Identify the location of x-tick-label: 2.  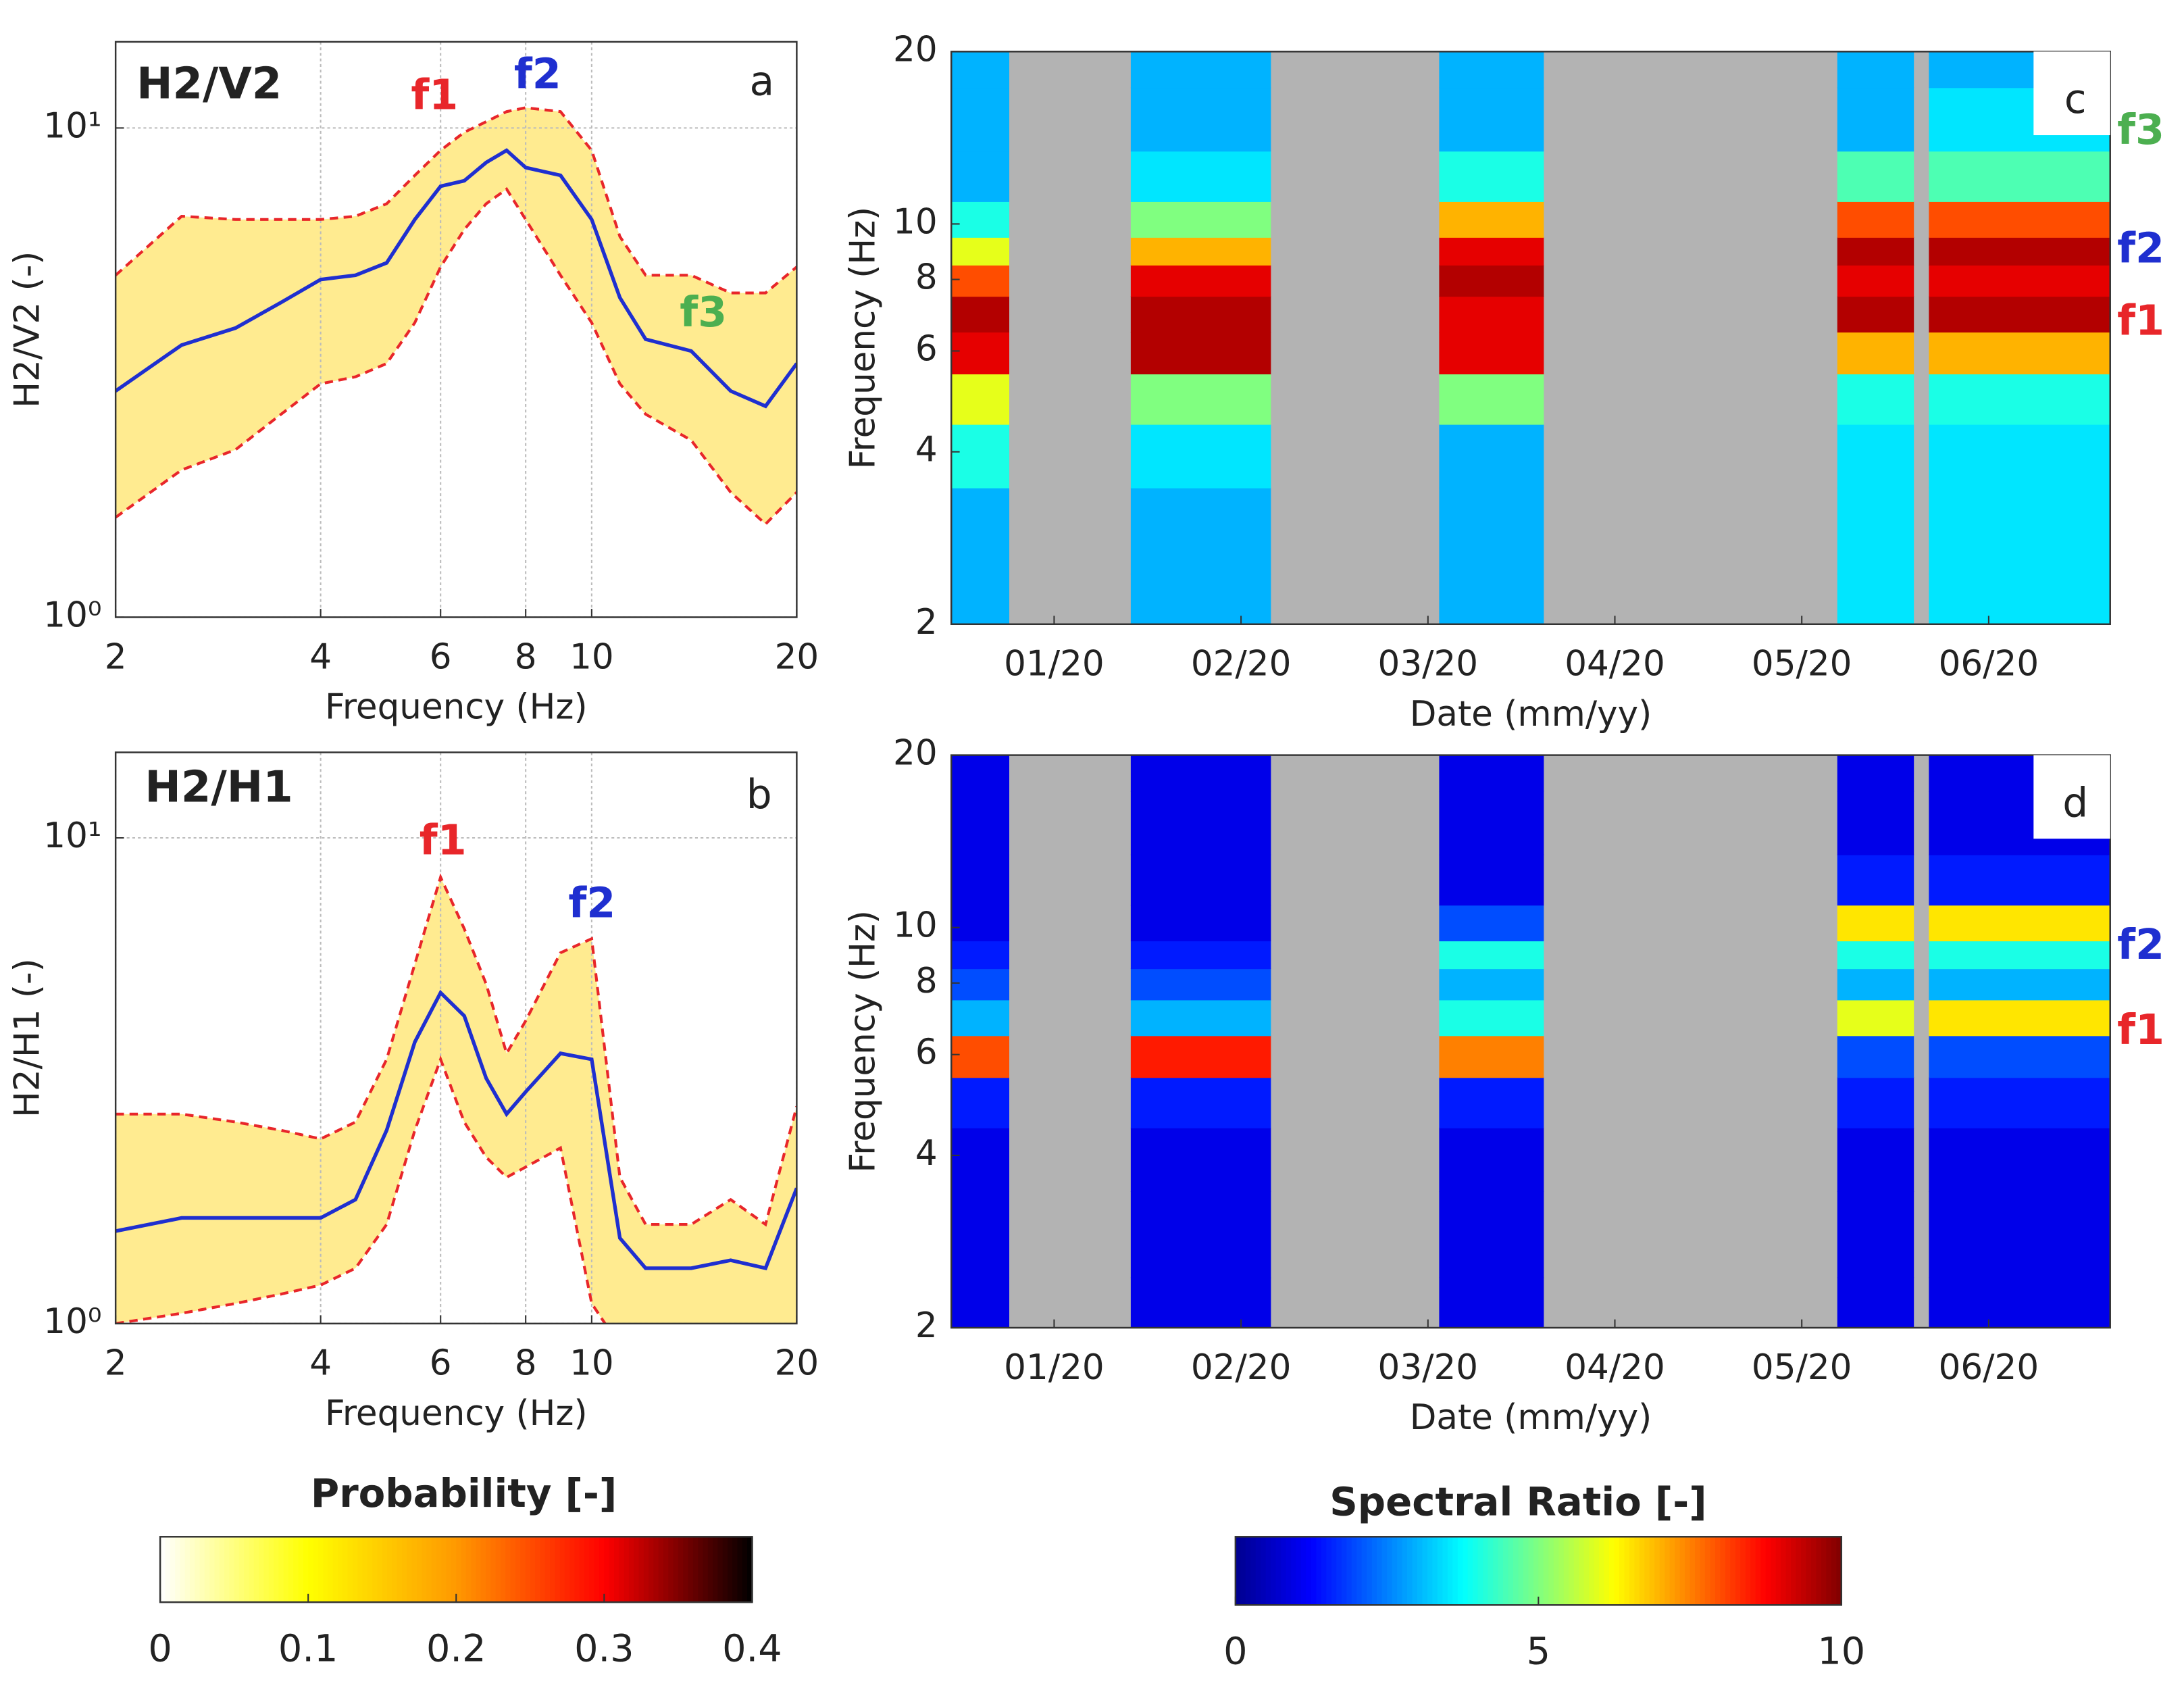
(116, 1363).